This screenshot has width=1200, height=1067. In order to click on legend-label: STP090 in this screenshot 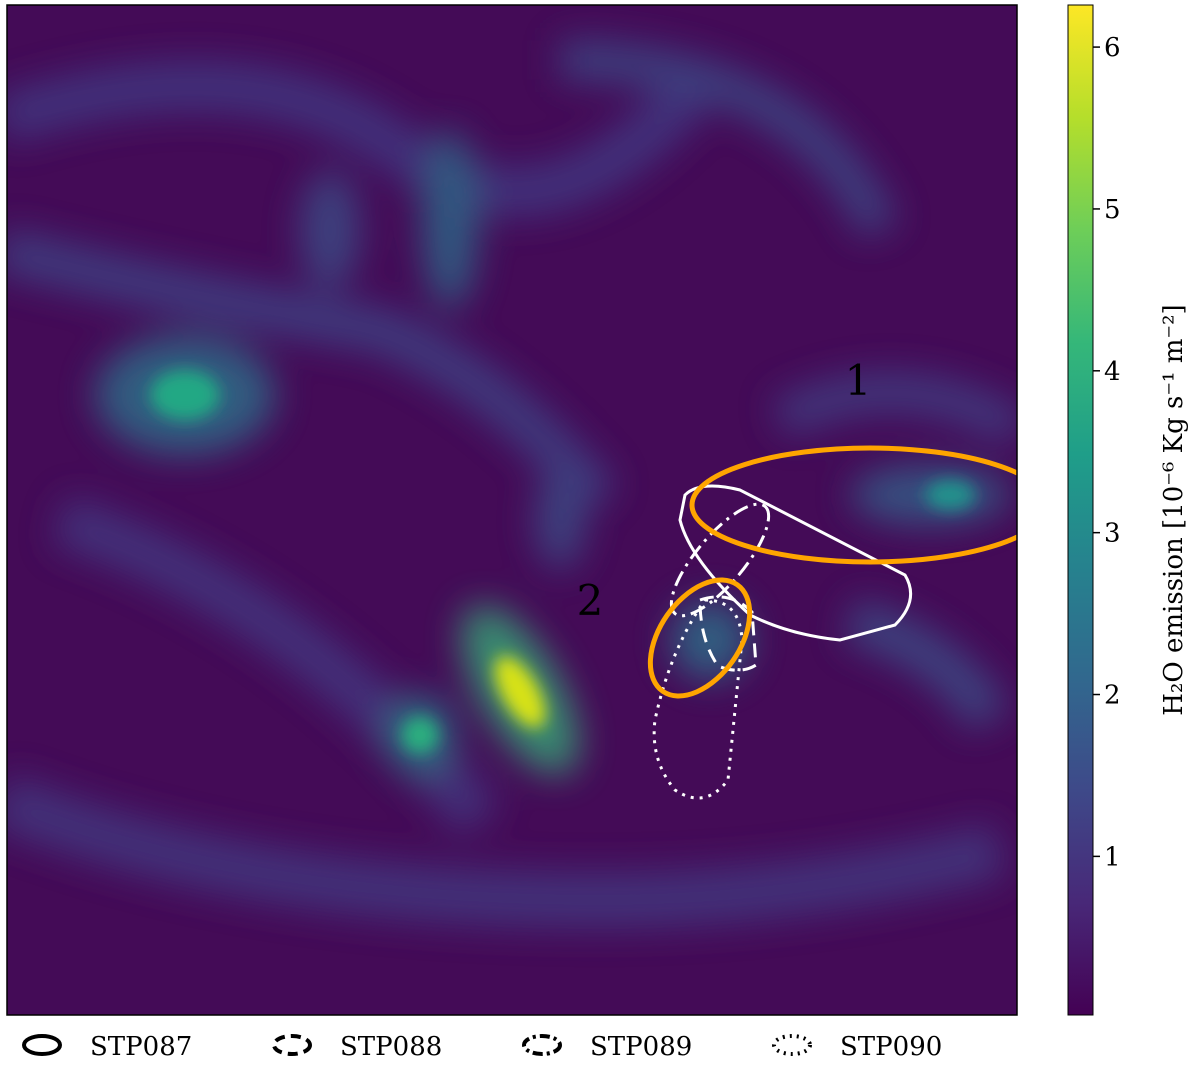, I will do `click(891, 1047)`.